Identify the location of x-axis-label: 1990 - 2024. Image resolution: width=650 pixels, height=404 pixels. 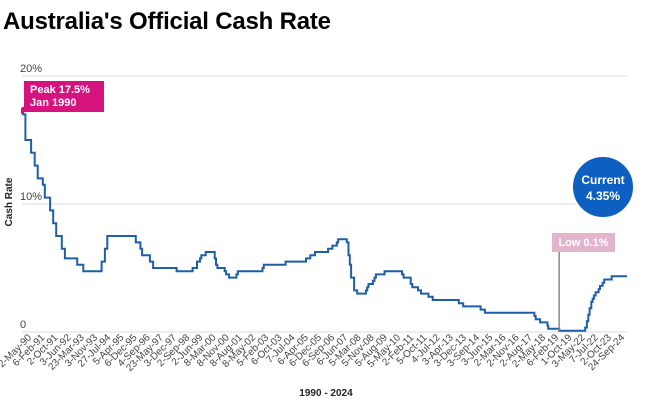
(326, 393).